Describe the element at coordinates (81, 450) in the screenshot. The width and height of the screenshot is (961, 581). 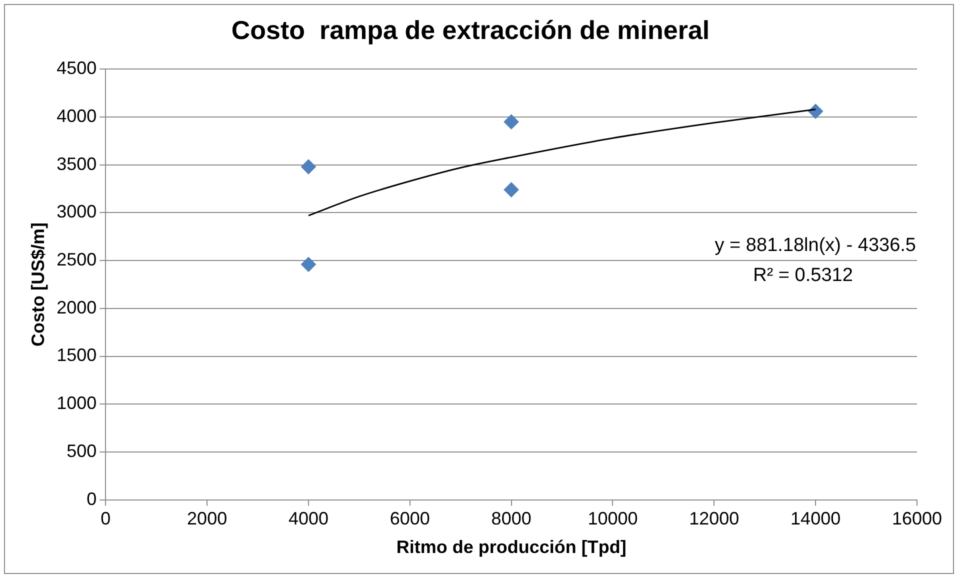
I see `y-tick-label: 500` at that location.